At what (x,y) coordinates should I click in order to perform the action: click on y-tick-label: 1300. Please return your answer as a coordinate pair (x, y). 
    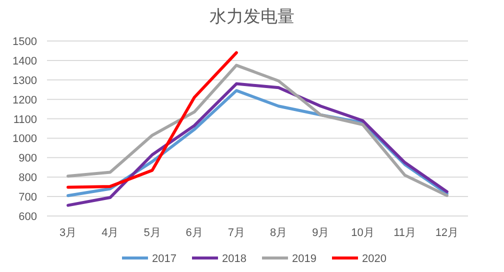
    Looking at the image, I should click on (24, 80).